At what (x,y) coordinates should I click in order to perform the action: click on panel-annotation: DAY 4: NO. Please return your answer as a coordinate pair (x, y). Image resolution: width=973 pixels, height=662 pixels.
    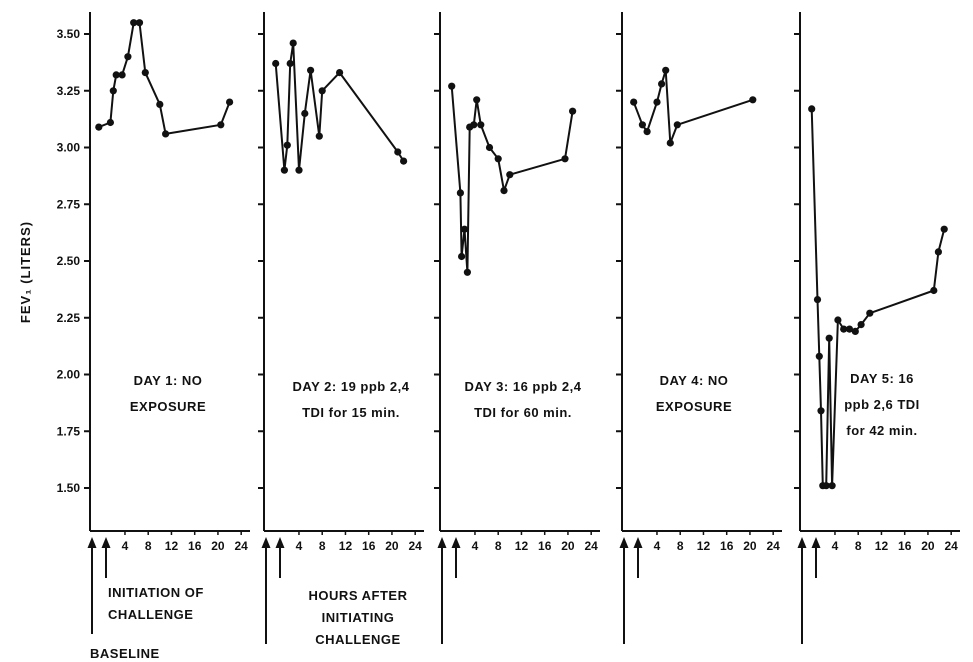
    Looking at the image, I should click on (694, 380).